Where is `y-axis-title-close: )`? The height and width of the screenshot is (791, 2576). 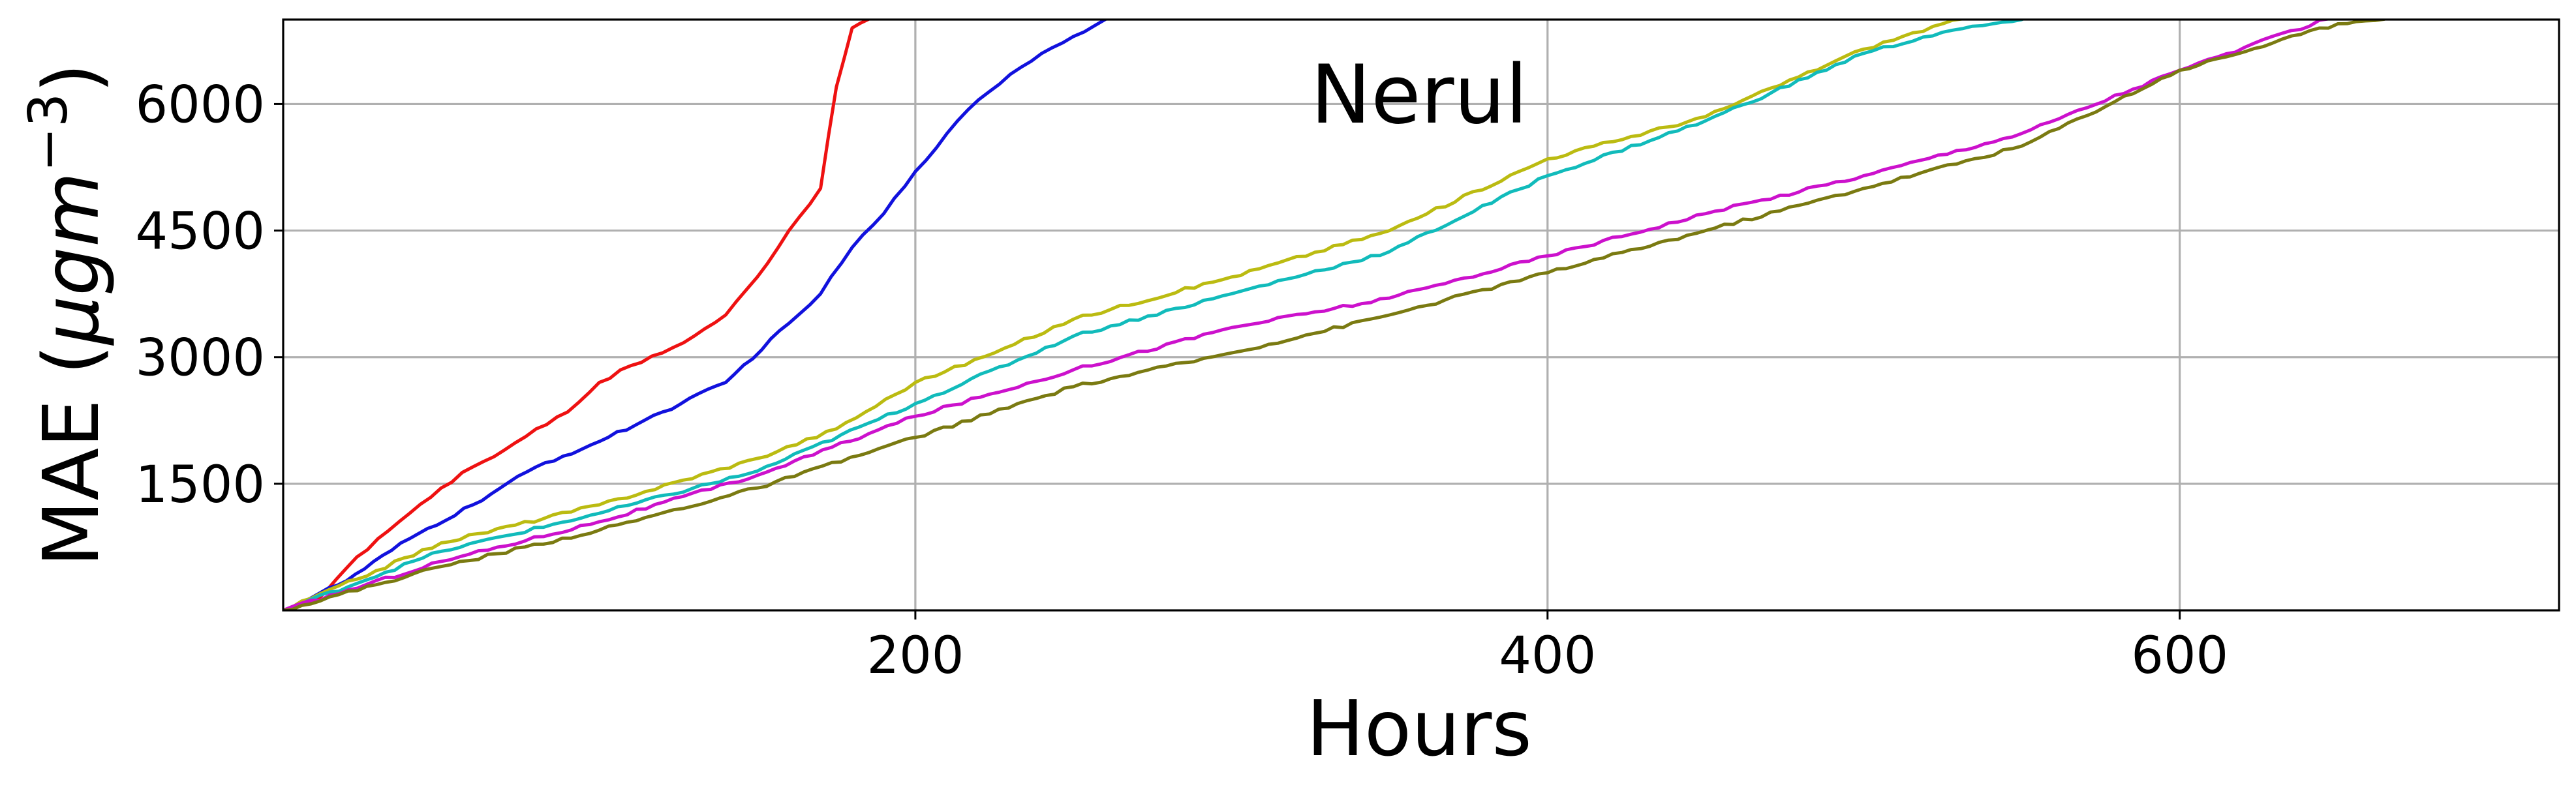
y-axis-title-close: ) is located at coordinates (71, 78).